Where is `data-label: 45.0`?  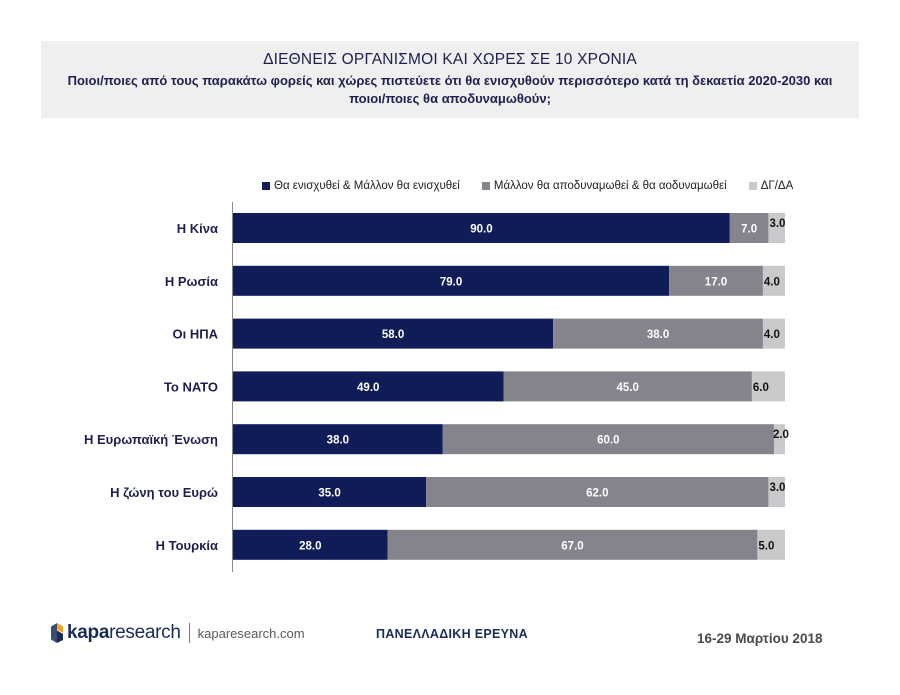
data-label: 45.0 is located at coordinates (627, 388).